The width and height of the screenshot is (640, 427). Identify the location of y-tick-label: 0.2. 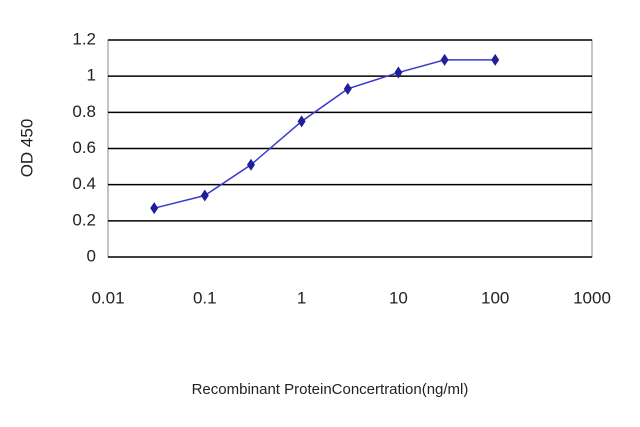
(84, 219).